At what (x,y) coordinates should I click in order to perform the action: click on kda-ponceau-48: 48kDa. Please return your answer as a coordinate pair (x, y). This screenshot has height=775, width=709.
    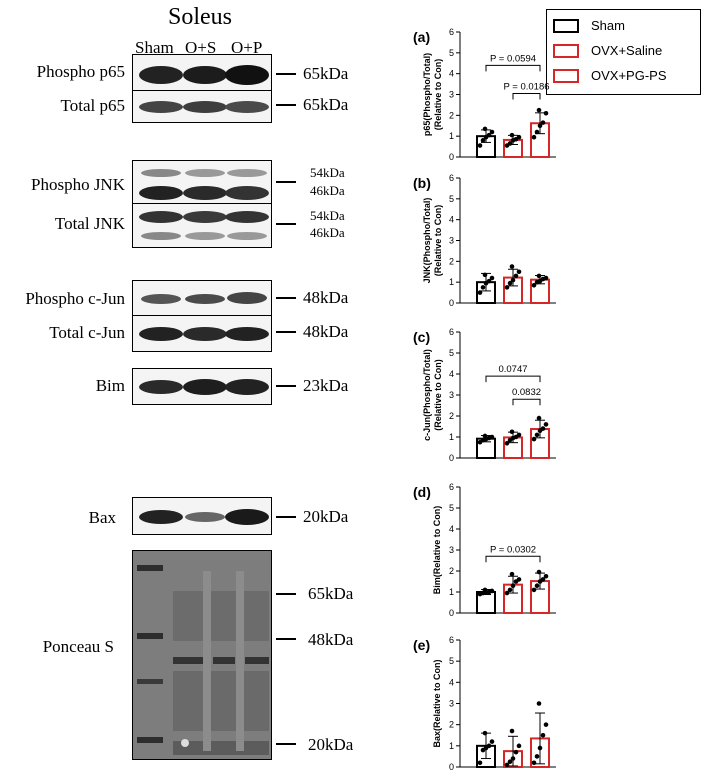
    Looking at the image, I should click on (331, 639).